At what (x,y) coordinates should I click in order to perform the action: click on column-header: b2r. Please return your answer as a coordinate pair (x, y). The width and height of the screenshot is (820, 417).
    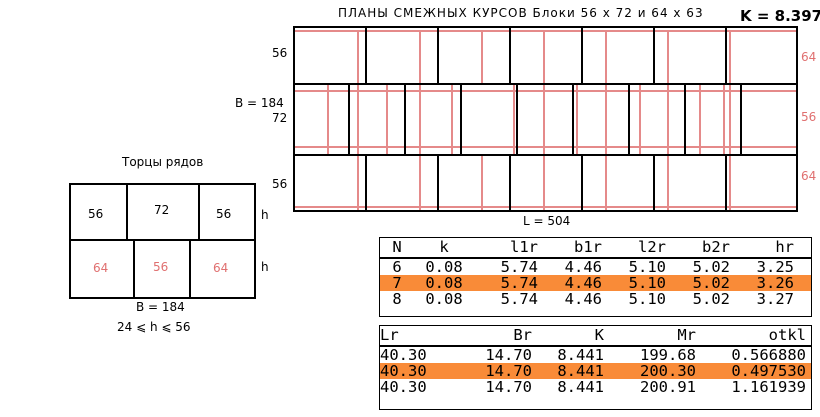
    Looking at the image, I should click on (716, 247).